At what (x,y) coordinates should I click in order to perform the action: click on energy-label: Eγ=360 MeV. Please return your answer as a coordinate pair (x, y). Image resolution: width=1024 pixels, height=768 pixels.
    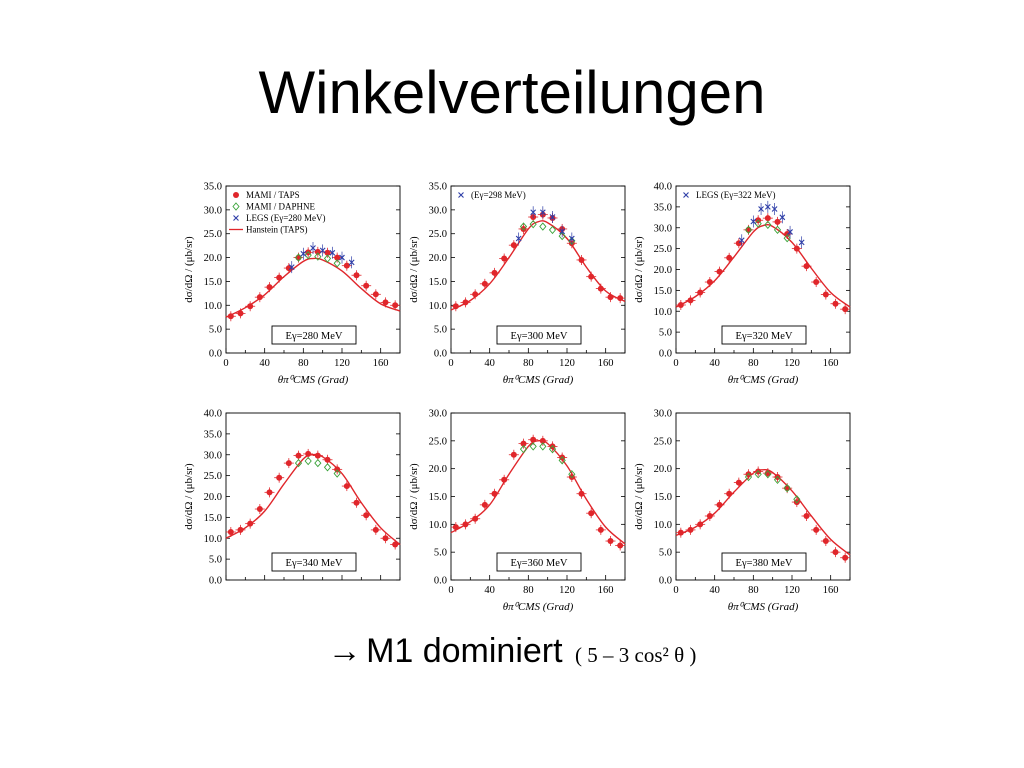
    Looking at the image, I should click on (539, 563).